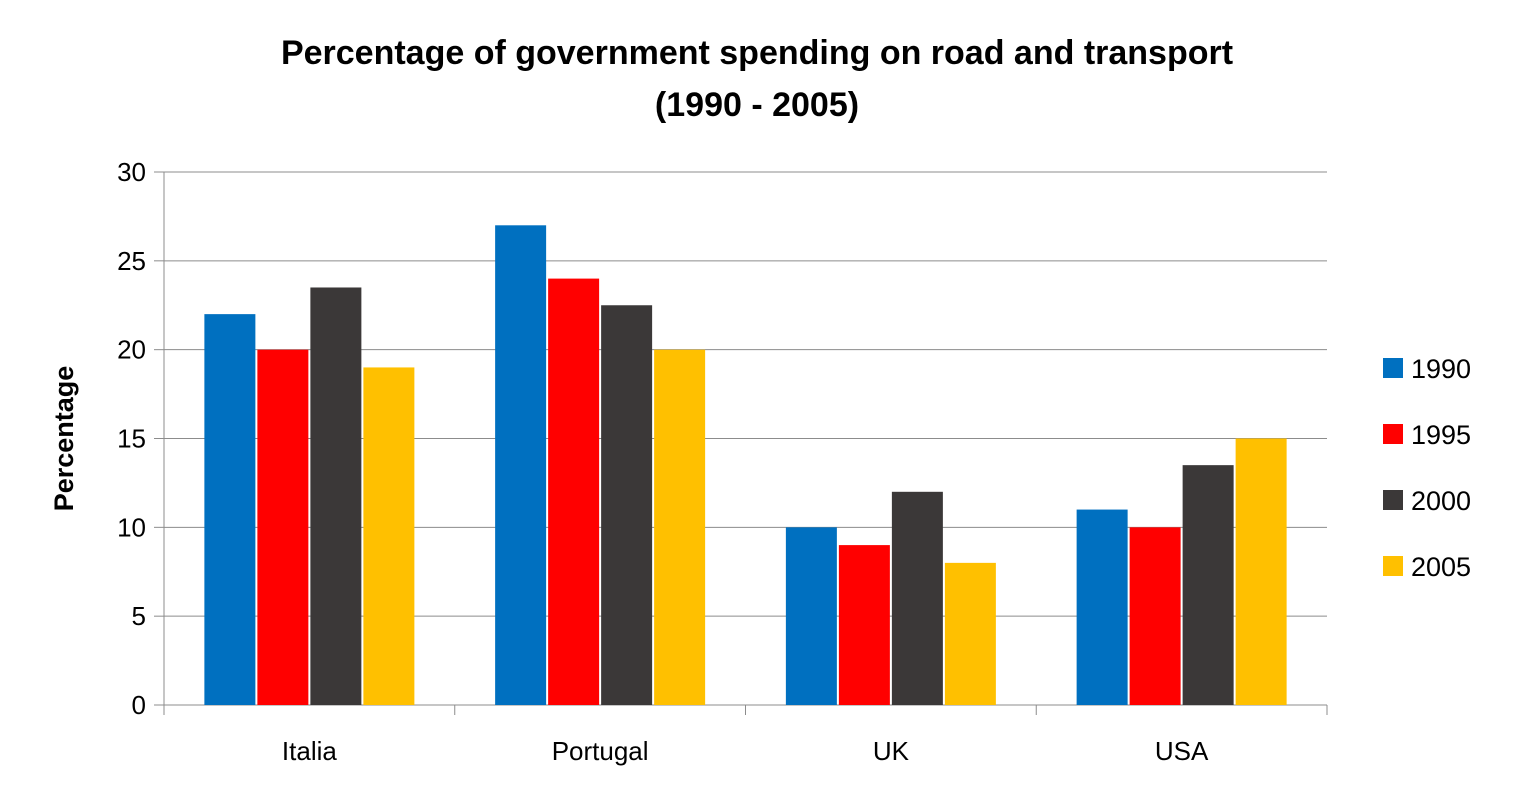 Image resolution: width=1514 pixels, height=788 pixels. I want to click on bar-1995-usa, so click(1155, 616).